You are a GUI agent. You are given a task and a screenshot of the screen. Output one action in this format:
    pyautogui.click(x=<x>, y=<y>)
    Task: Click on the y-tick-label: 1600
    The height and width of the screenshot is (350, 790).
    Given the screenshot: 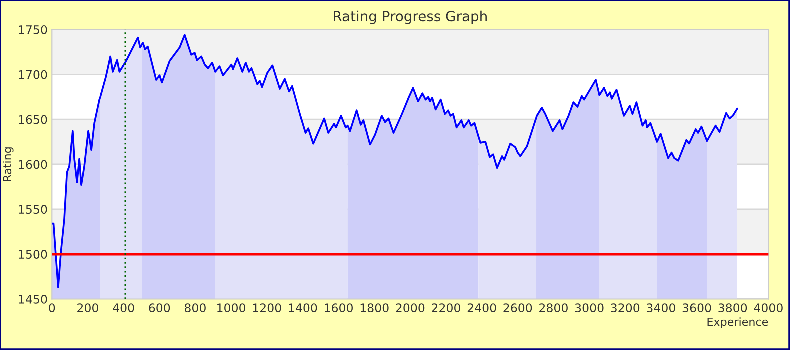 What is the action you would take?
    pyautogui.click(x=33, y=165)
    